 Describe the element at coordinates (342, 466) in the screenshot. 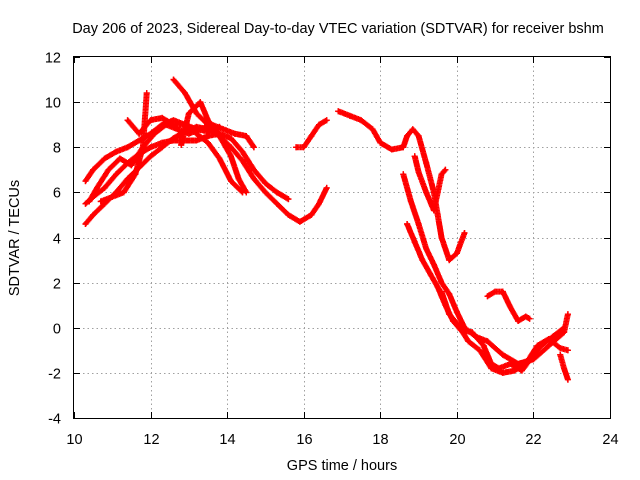

I see `x-axis-label: GPS time / hours` at that location.